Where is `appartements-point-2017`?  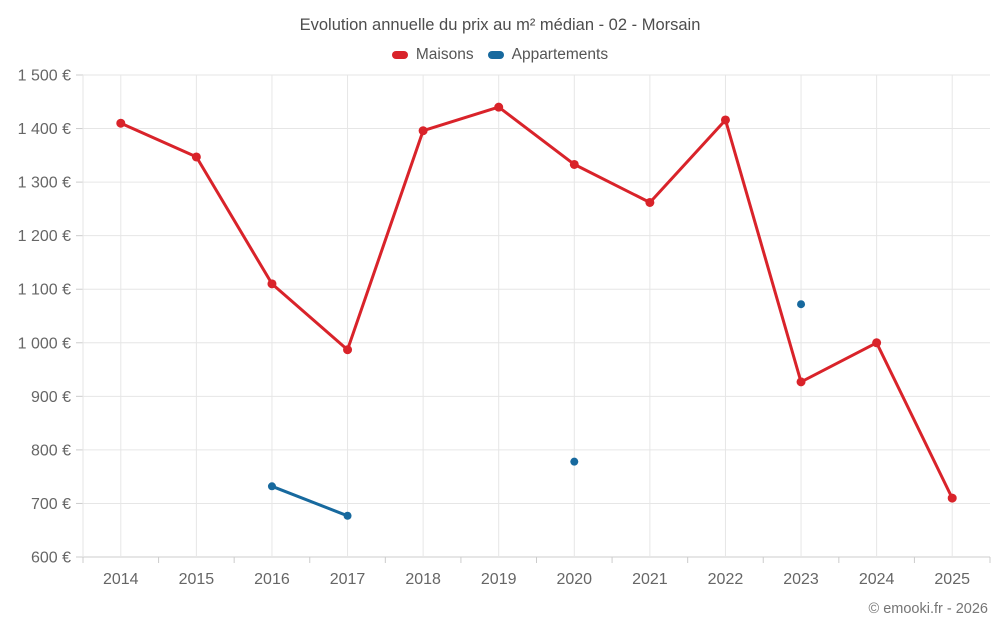 appartements-point-2017 is located at coordinates (347, 515).